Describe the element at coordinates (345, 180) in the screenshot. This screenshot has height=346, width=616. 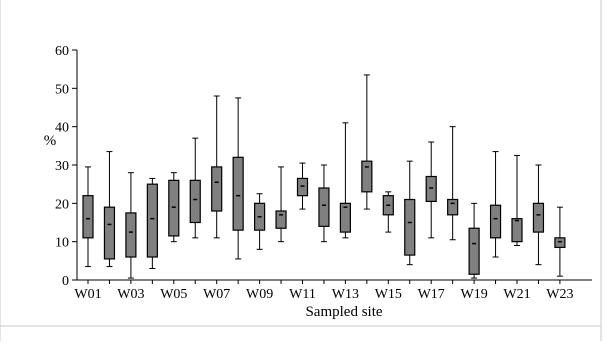
I see `box-w13` at that location.